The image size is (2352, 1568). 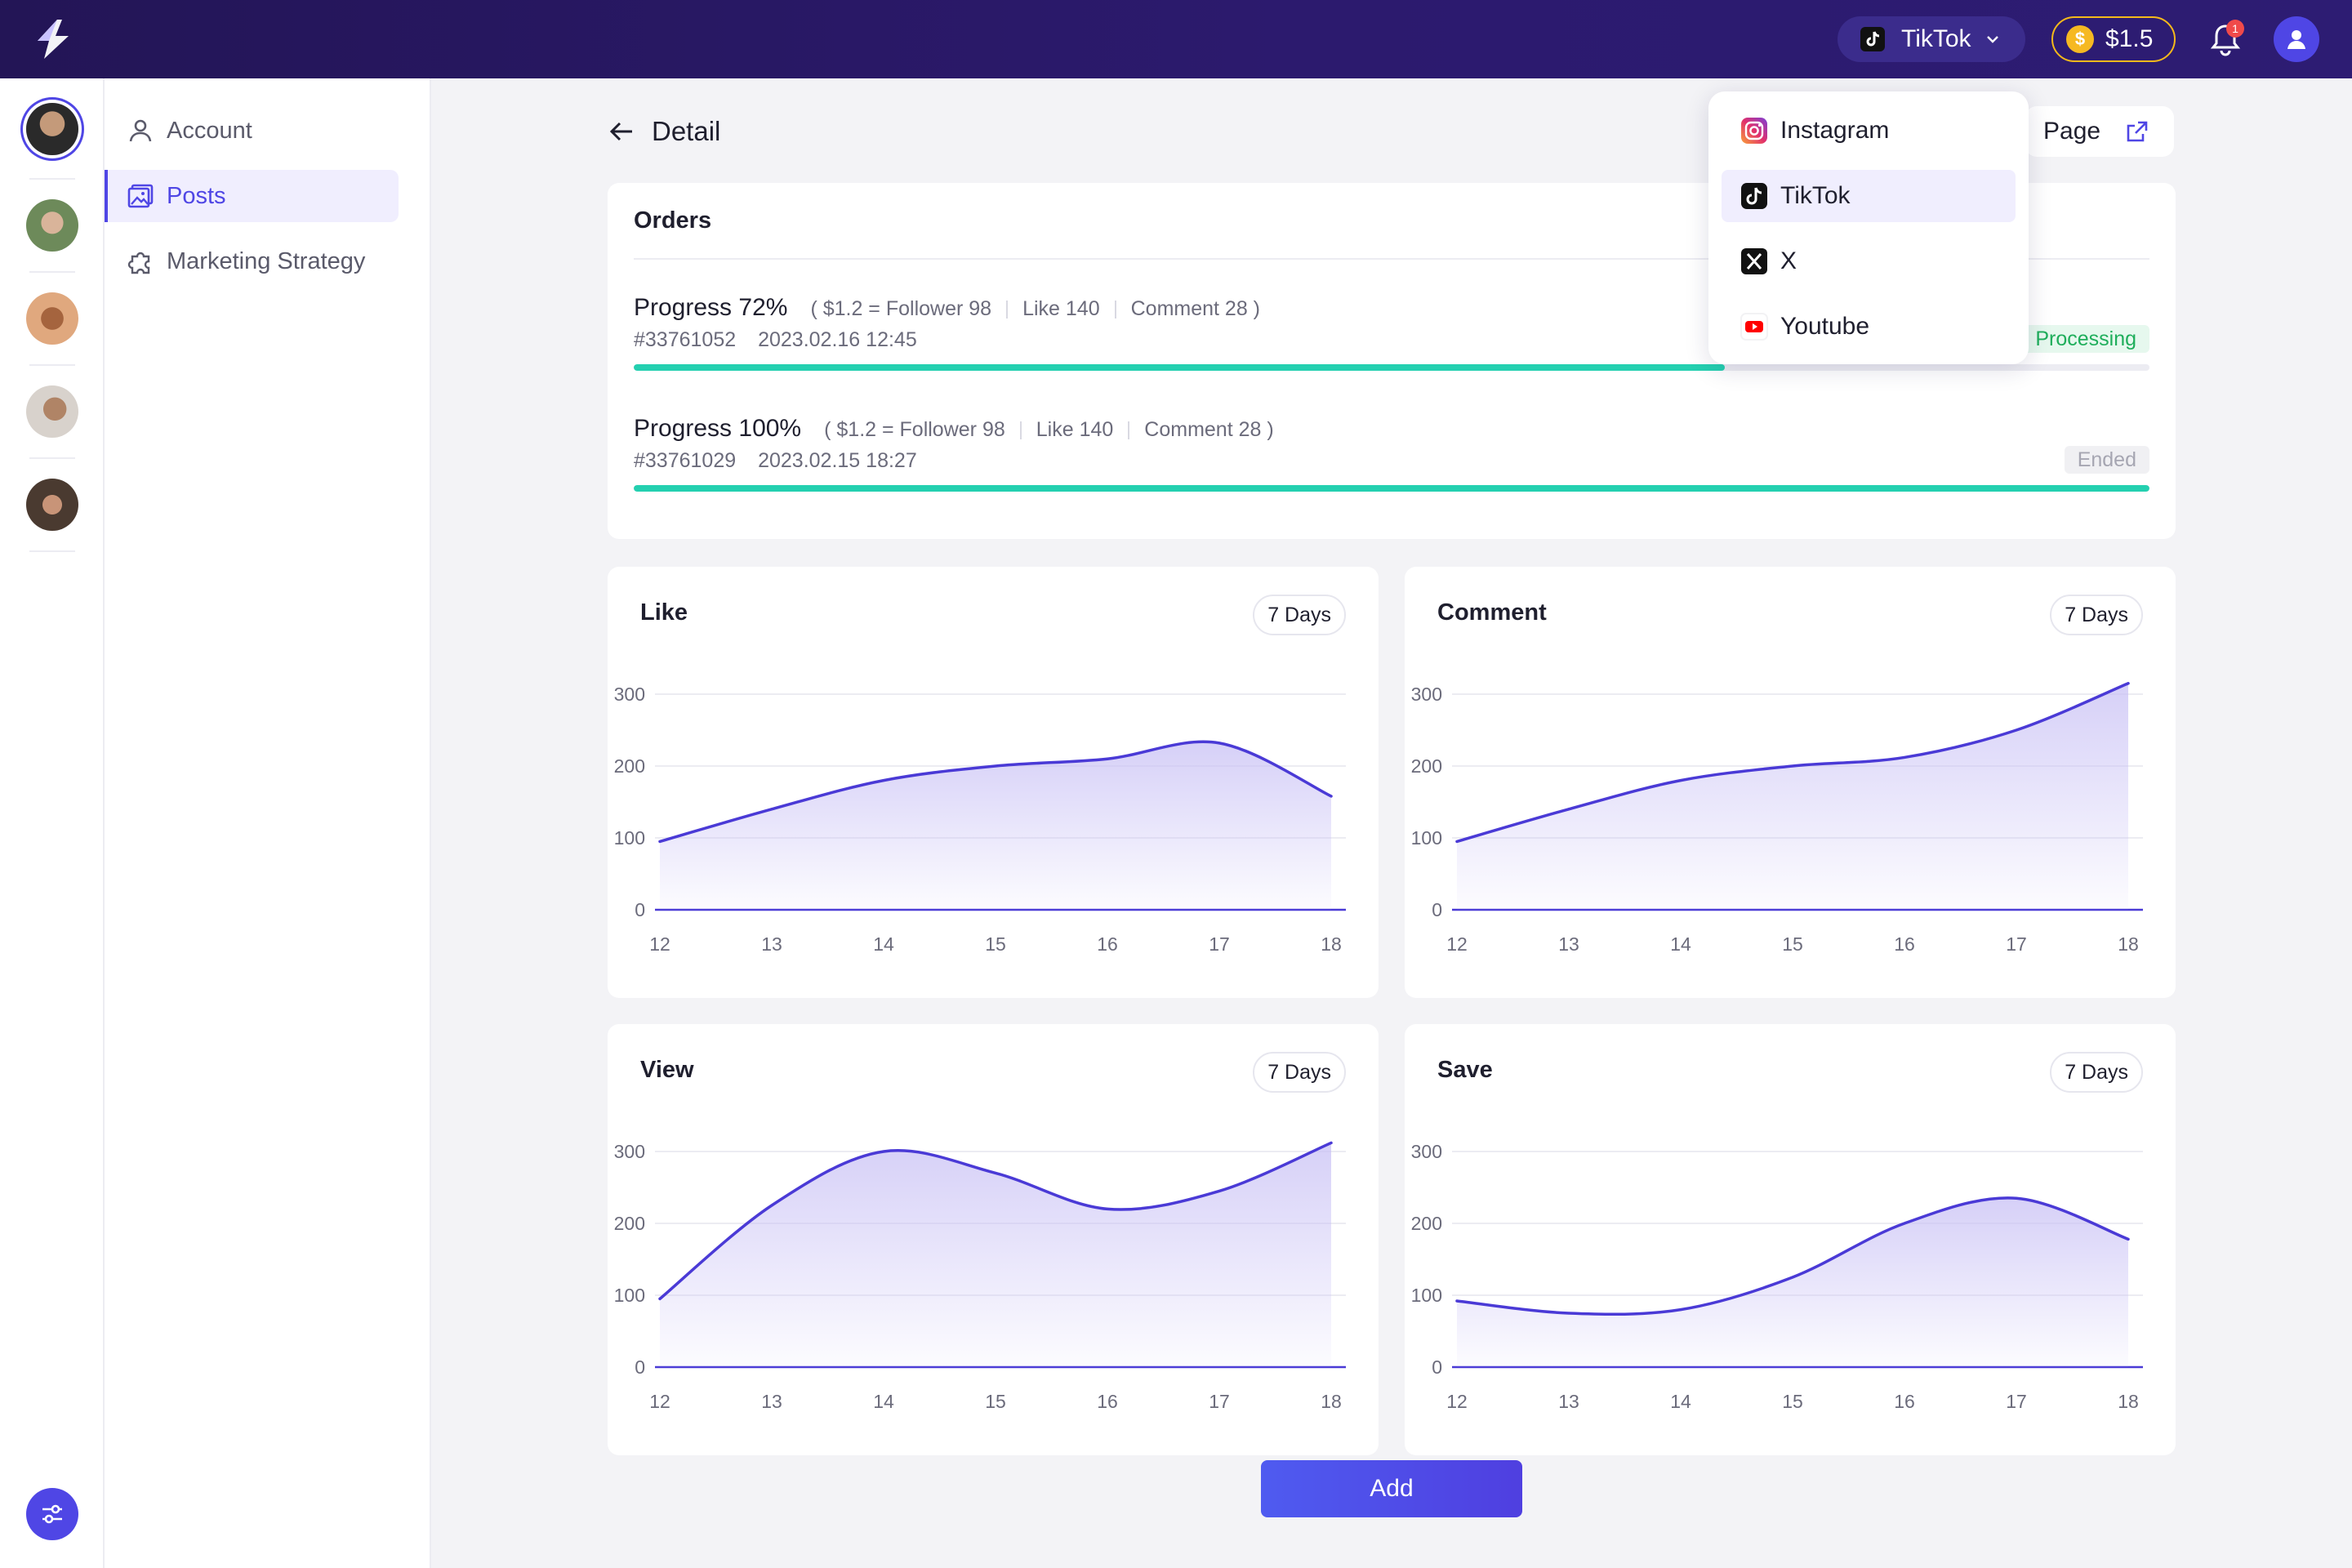 I want to click on save-chart-card: Save 7 Days 0 100 200 300 12 13 14 15 16 17 18, so click(x=1790, y=1239).